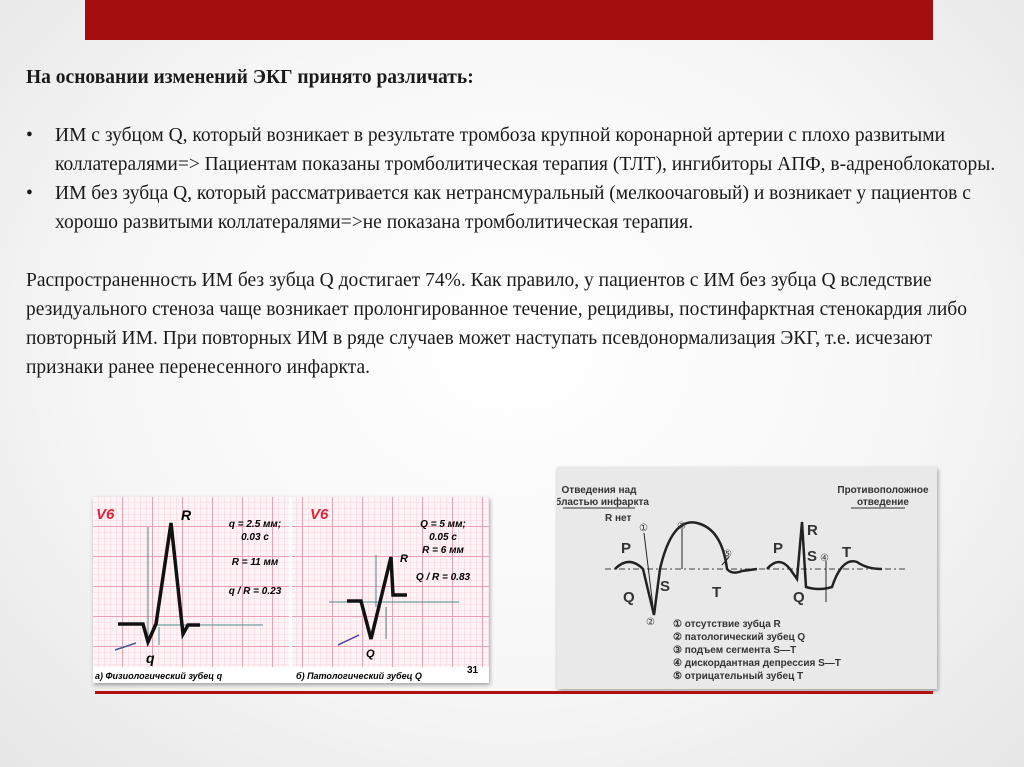  I want to click on measure-text: 0.05 с, so click(443, 537).